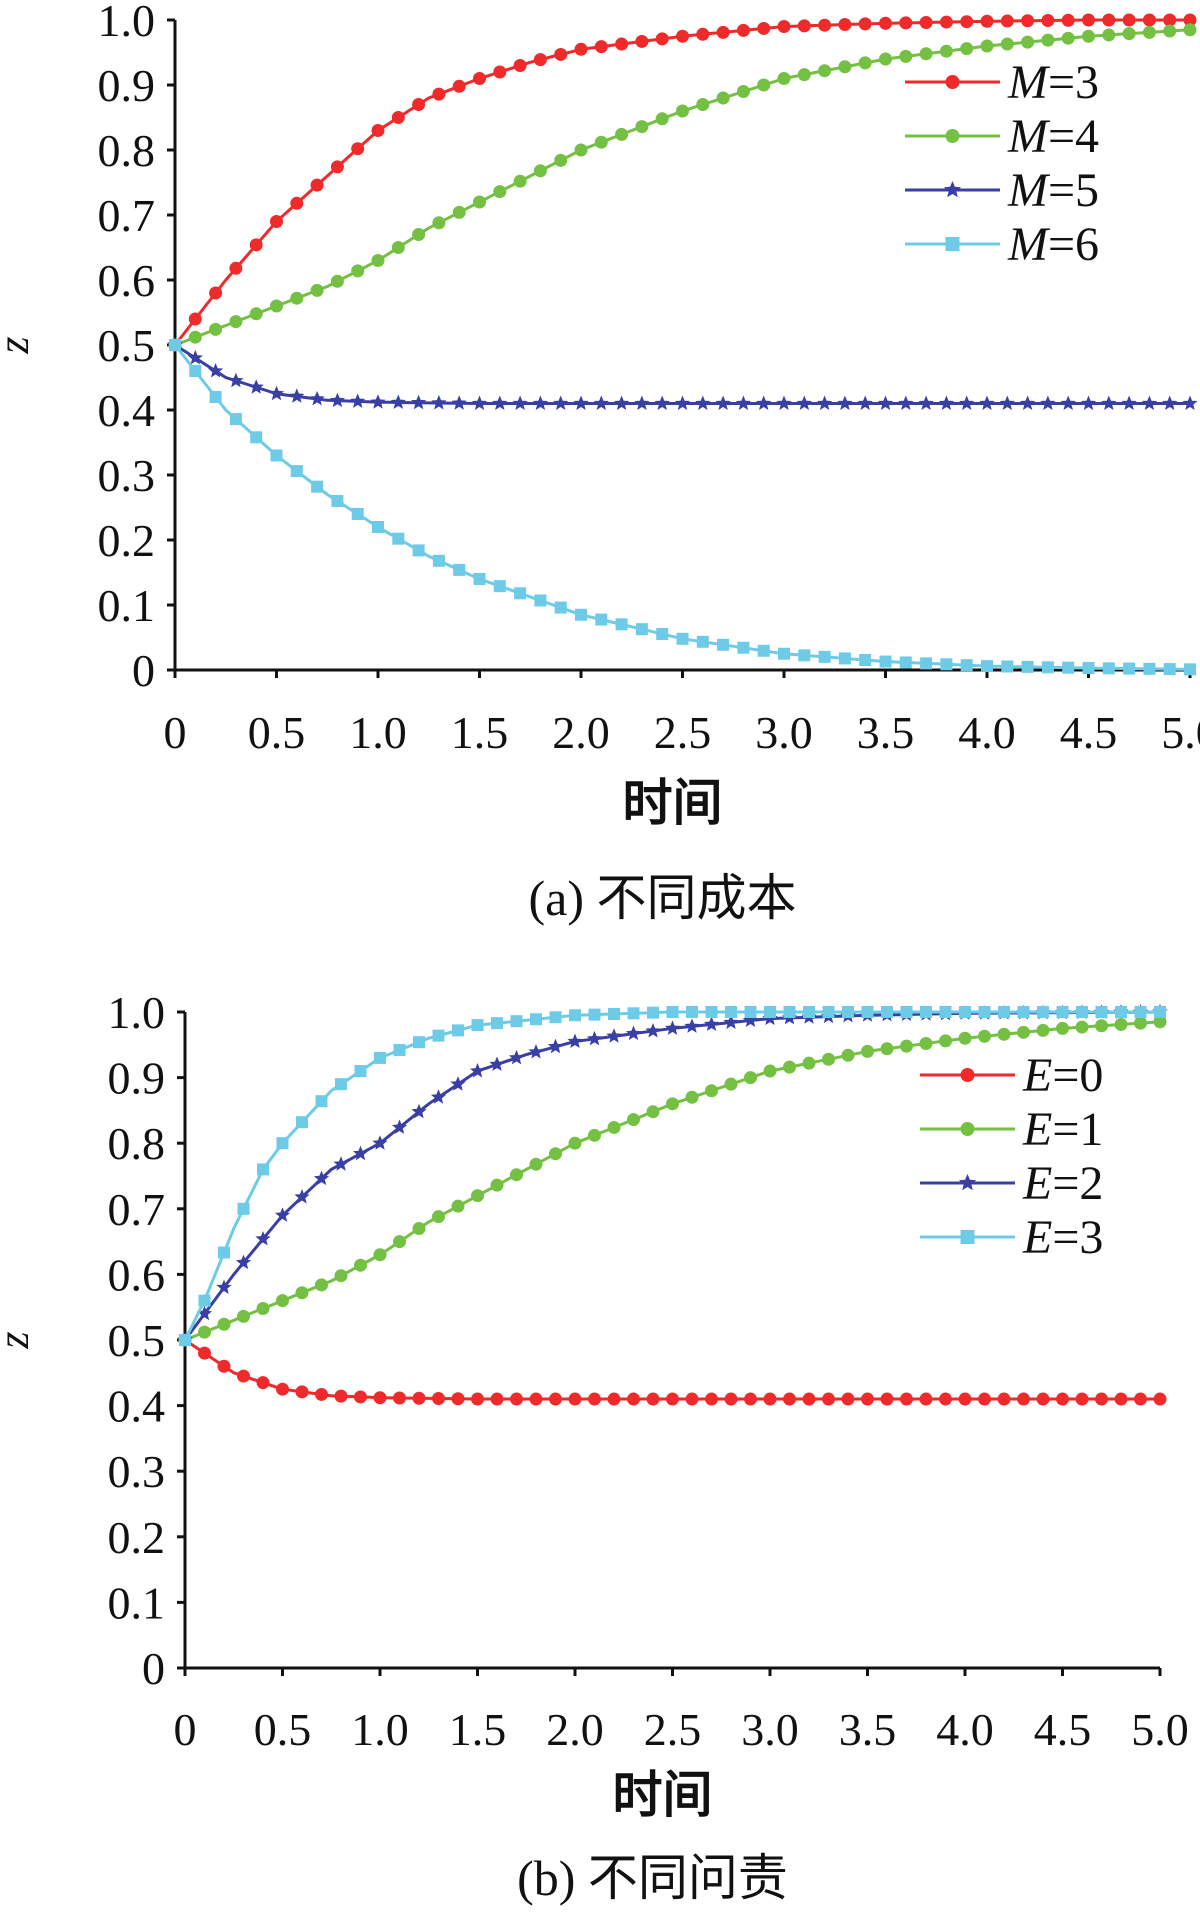  I want to click on legend-label: M=4, so click(1053, 136).